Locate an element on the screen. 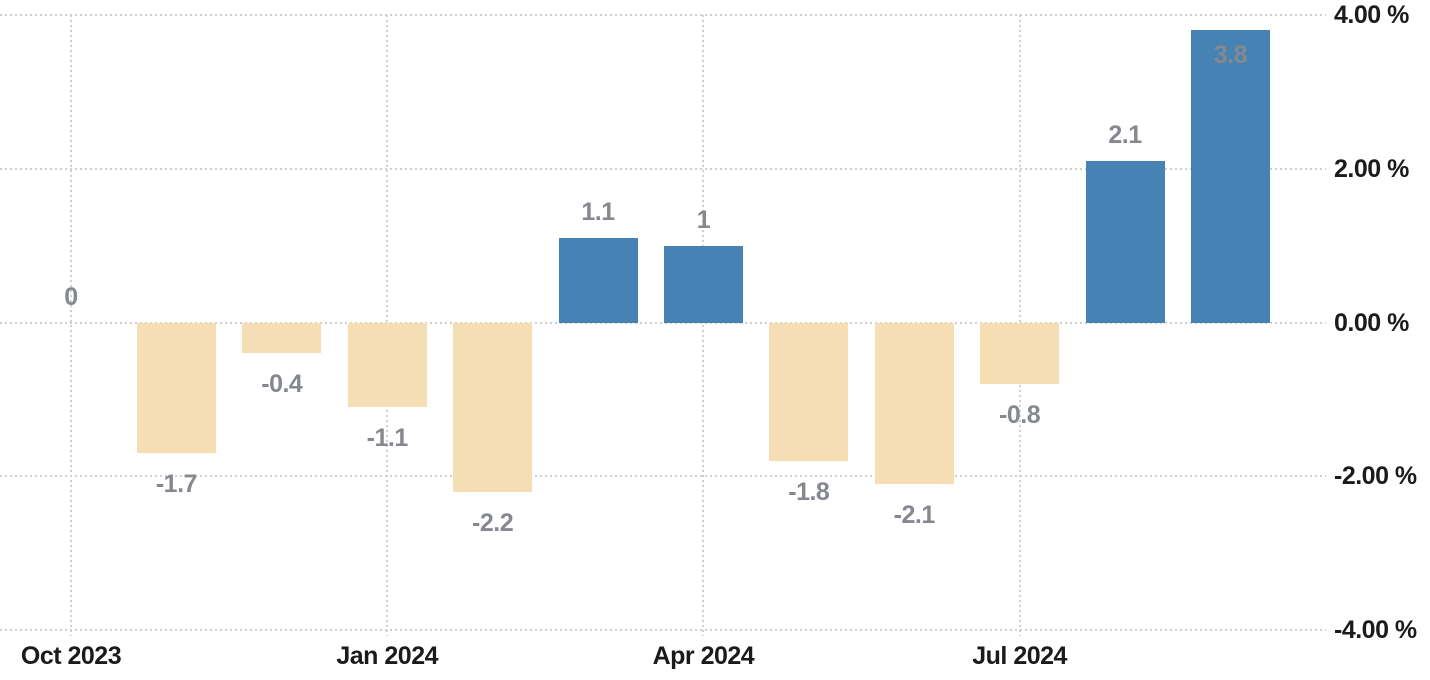 The height and width of the screenshot is (680, 1430). x-axis-tick-label: Apr 2024 is located at coordinates (703, 656).